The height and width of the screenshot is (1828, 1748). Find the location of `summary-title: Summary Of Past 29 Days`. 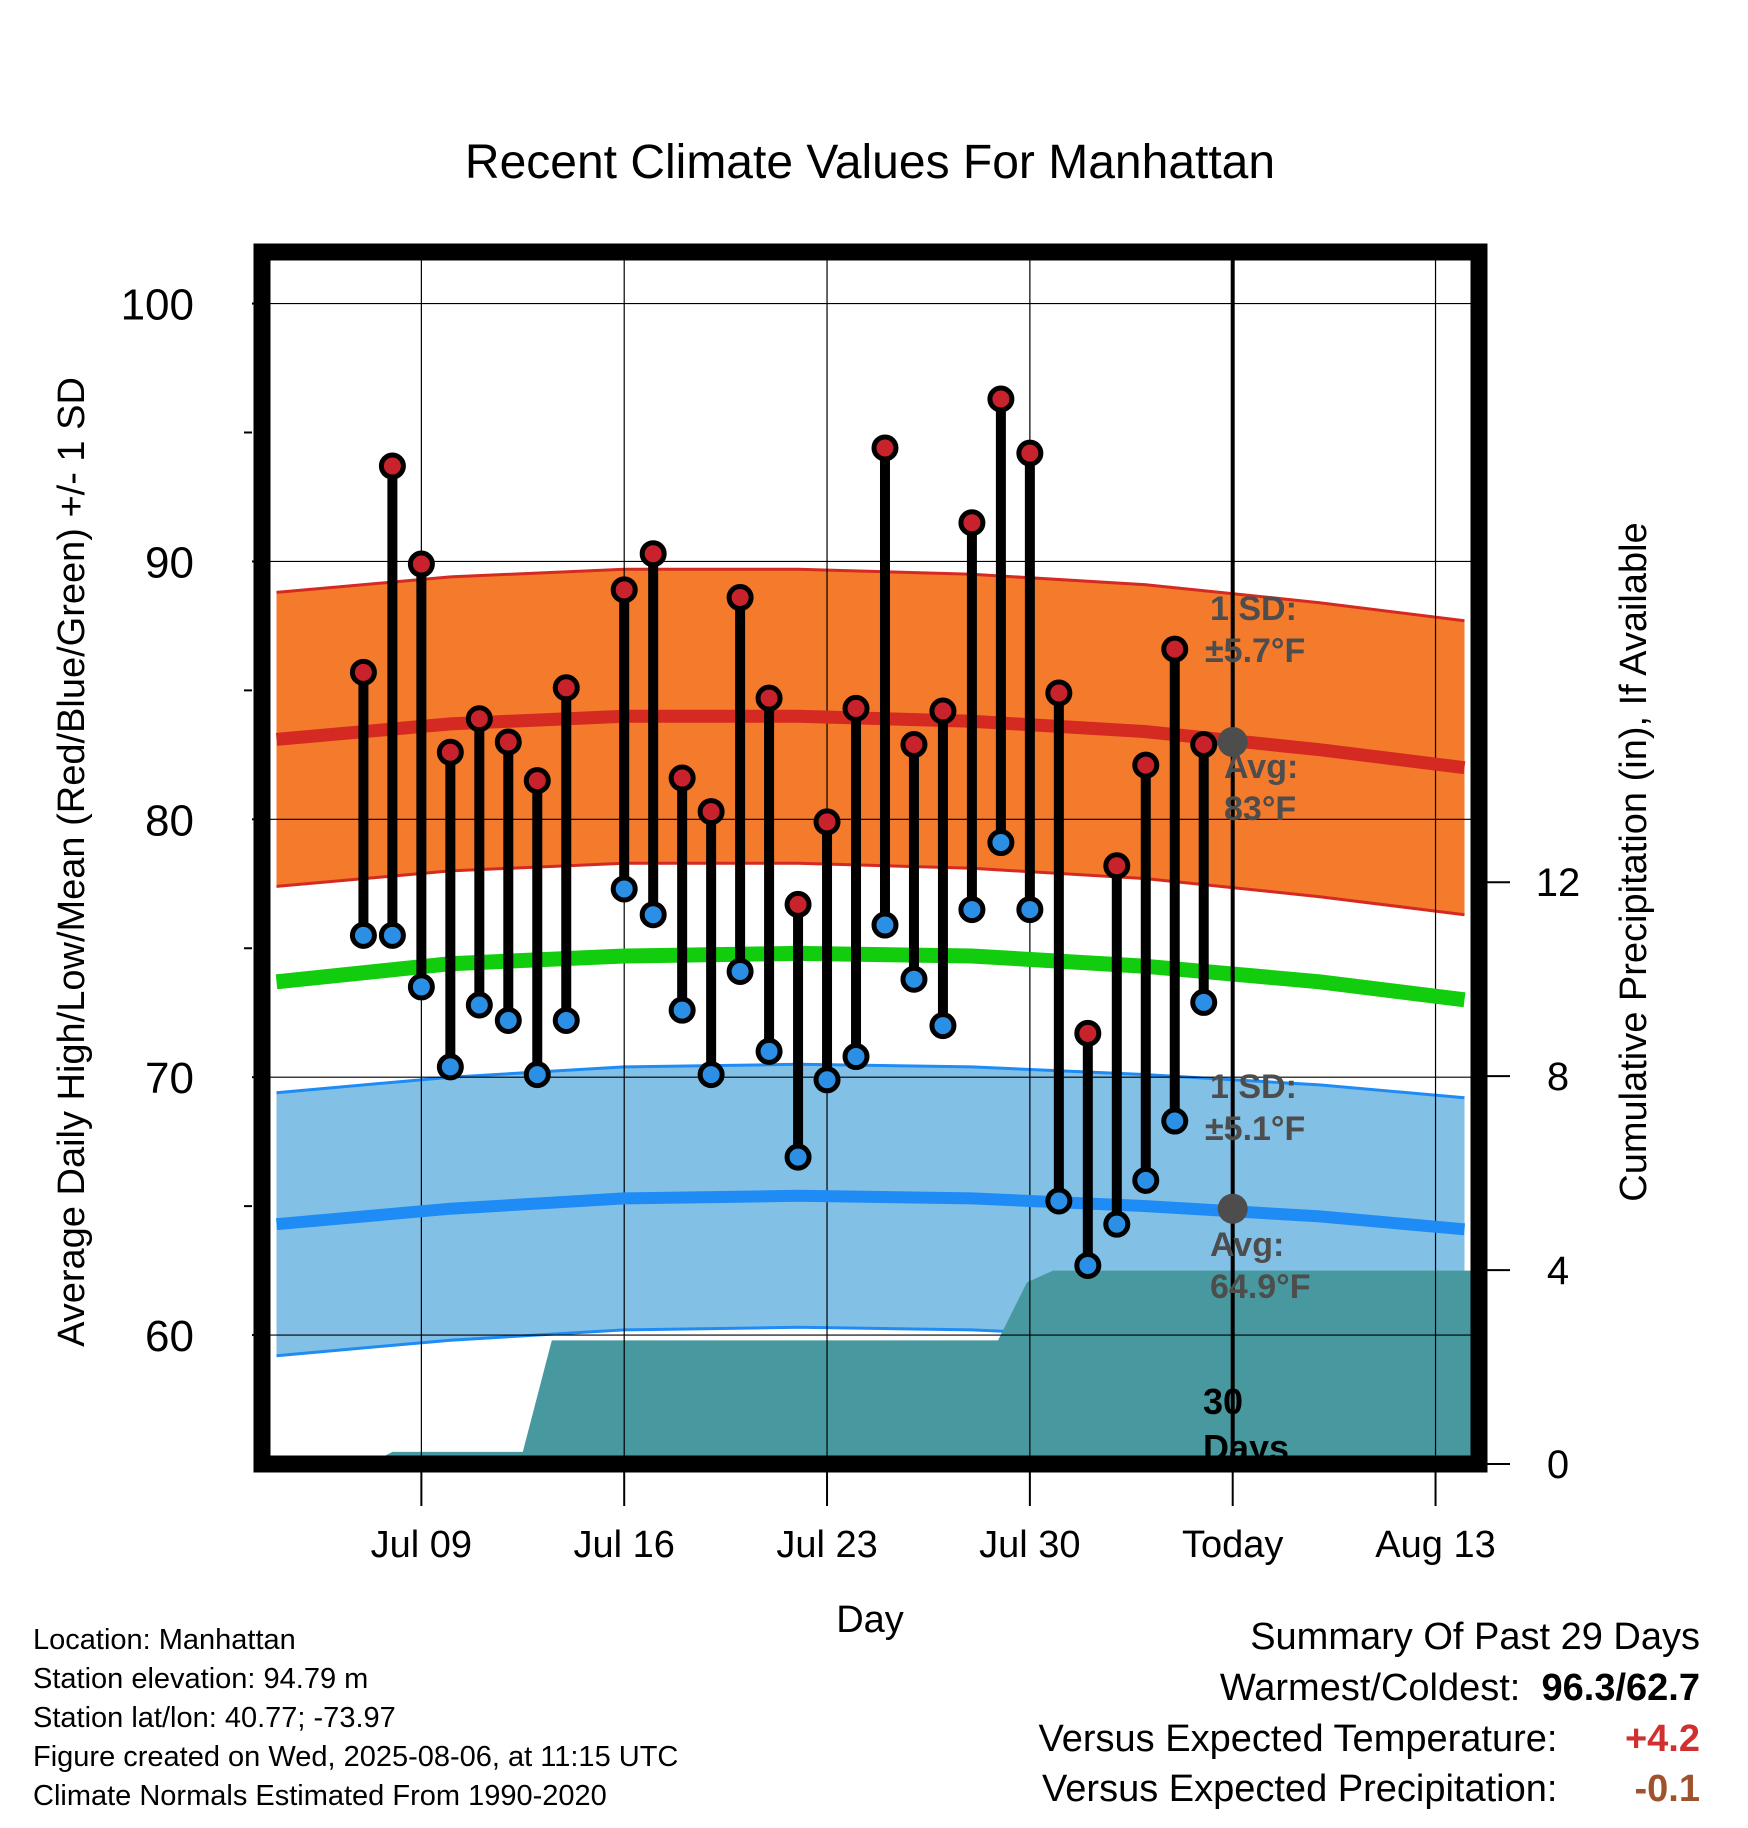

summary-title: Summary Of Past 29 Days is located at coordinates (1475, 1637).